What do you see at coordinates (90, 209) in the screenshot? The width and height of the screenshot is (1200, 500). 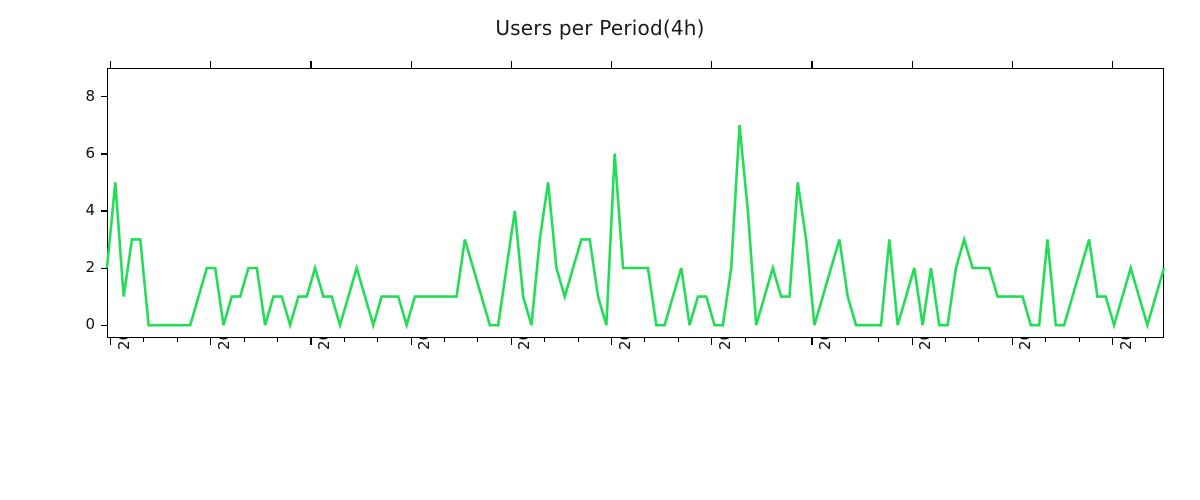 I see `y-tick-label: 4` at bounding box center [90, 209].